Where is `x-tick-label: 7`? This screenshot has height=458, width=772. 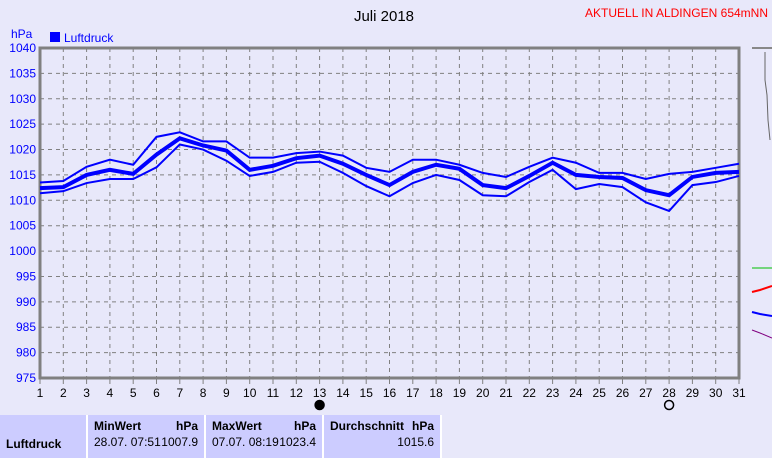
x-tick-label: 7 is located at coordinates (179, 393).